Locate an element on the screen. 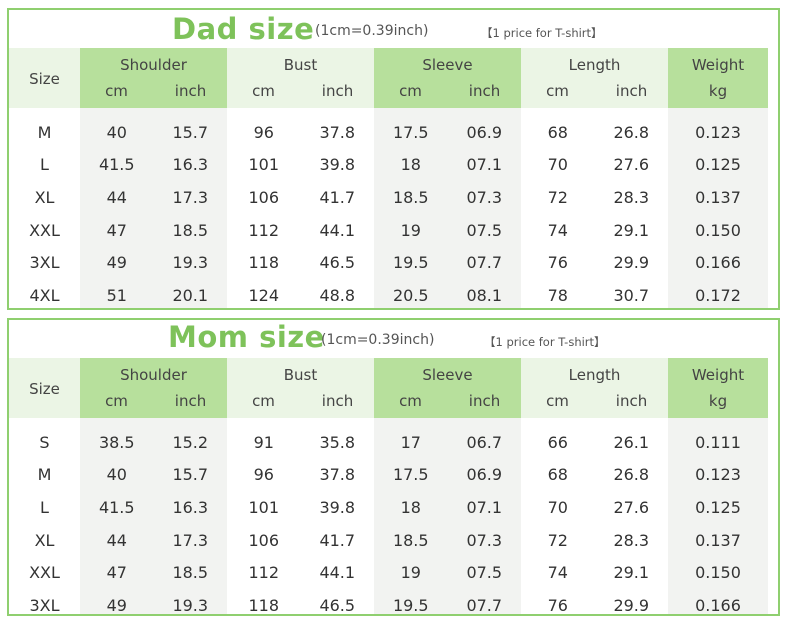  table-row: L 41.5 16.3 101 39.8 18 07.1 70 27.6 0.125 is located at coordinates (393, 165).